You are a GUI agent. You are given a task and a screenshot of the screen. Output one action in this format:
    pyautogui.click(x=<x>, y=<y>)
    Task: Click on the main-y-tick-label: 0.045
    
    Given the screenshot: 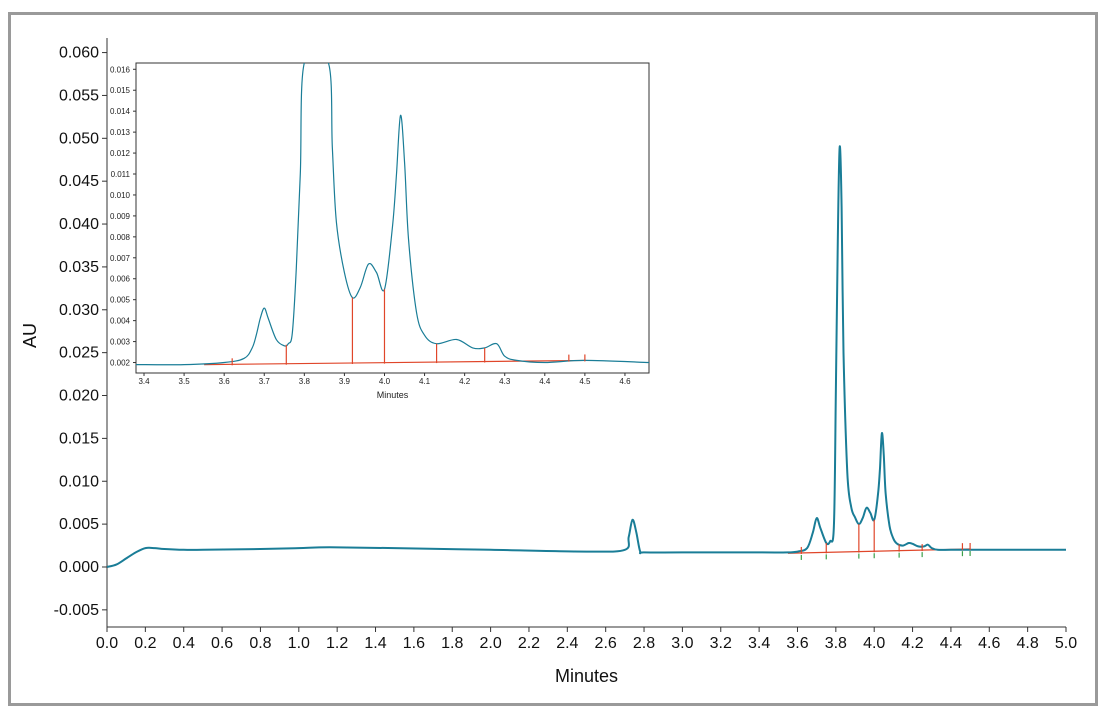 What is the action you would take?
    pyautogui.click(x=79, y=181)
    